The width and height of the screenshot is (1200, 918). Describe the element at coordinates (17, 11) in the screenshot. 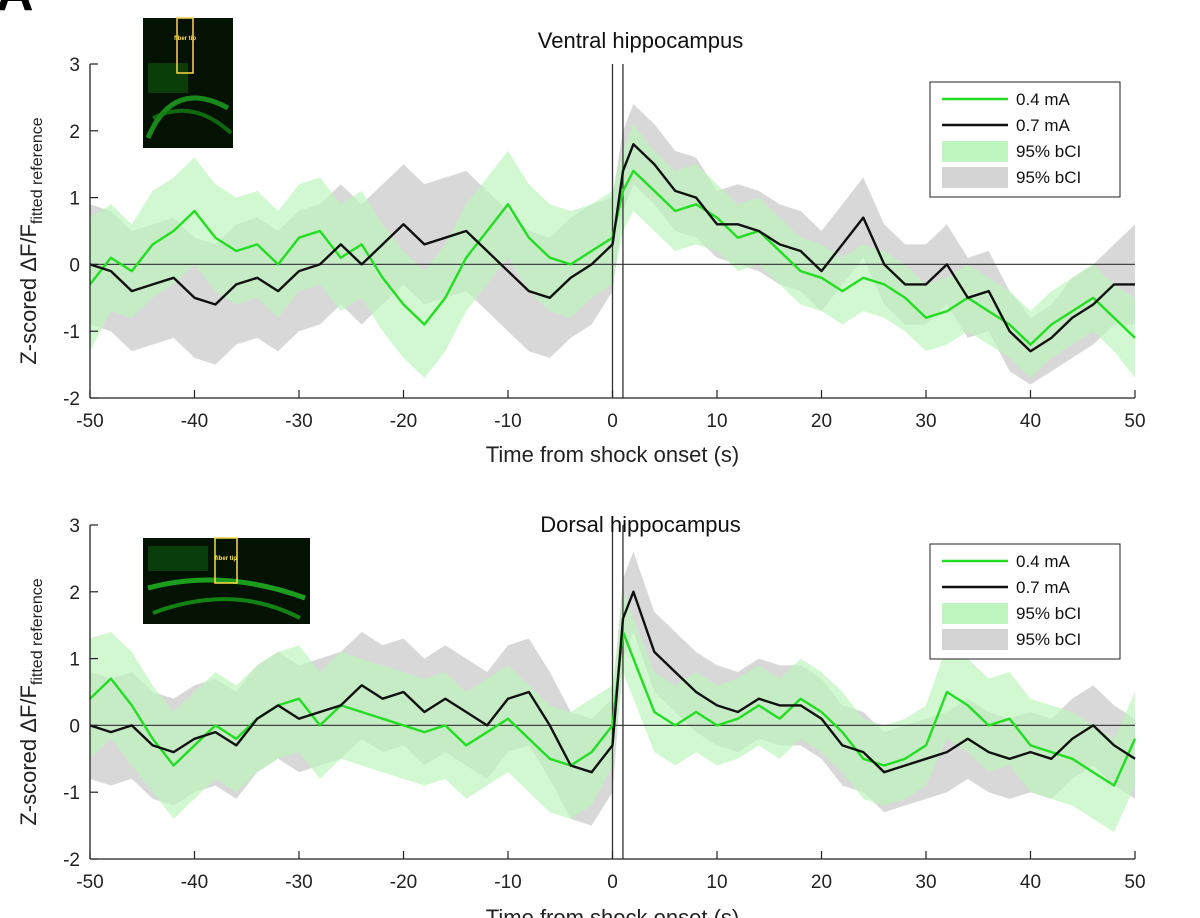

I see `panel-letter: A` at that location.